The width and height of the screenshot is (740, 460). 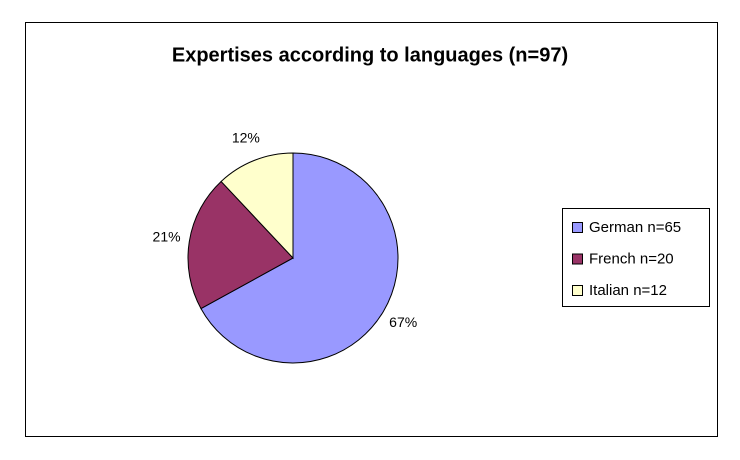 I want to click on legend-label: German n=65, so click(x=635, y=227).